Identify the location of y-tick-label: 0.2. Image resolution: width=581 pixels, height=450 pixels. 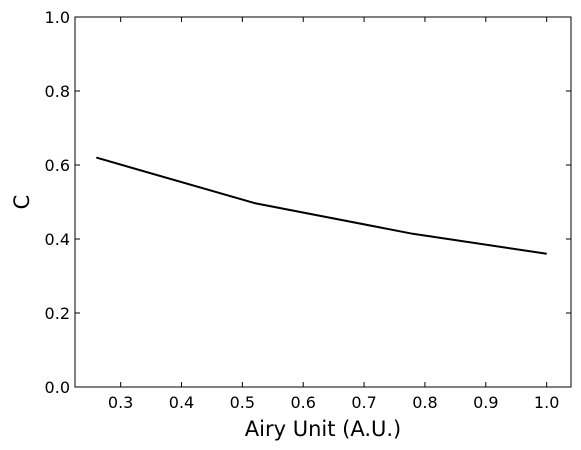
(57, 313).